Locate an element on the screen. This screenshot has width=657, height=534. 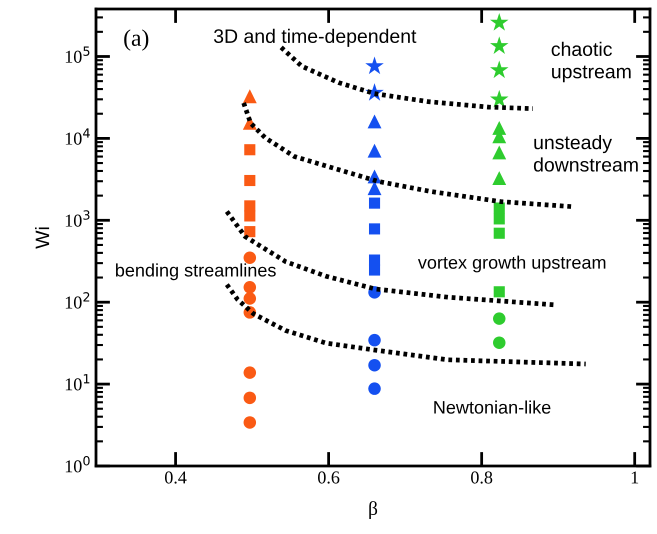
annotation: unsteady downstream is located at coordinates (586, 153).